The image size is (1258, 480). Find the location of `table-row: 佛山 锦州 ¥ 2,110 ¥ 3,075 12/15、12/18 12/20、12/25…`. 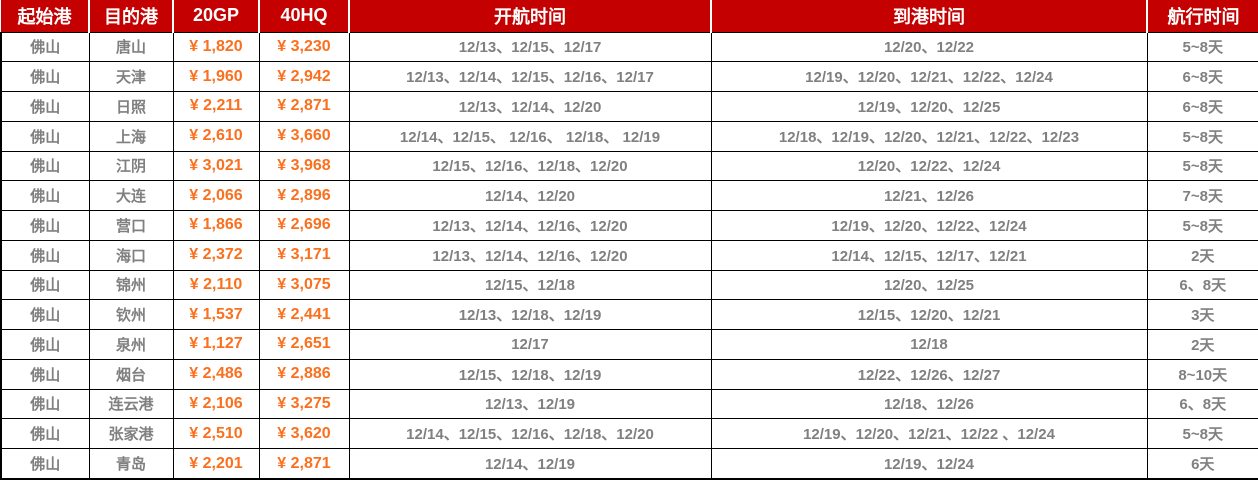

table-row: 佛山 锦州 ¥ 2,110 ¥ 3,075 12/15、12/18 12/20、12/25… is located at coordinates (629, 285).